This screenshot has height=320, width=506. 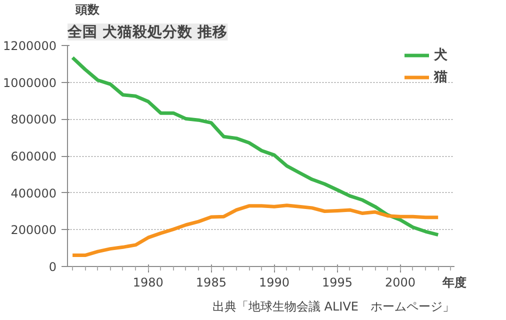 I want to click on x-tick-label: 2000, so click(x=400, y=283).